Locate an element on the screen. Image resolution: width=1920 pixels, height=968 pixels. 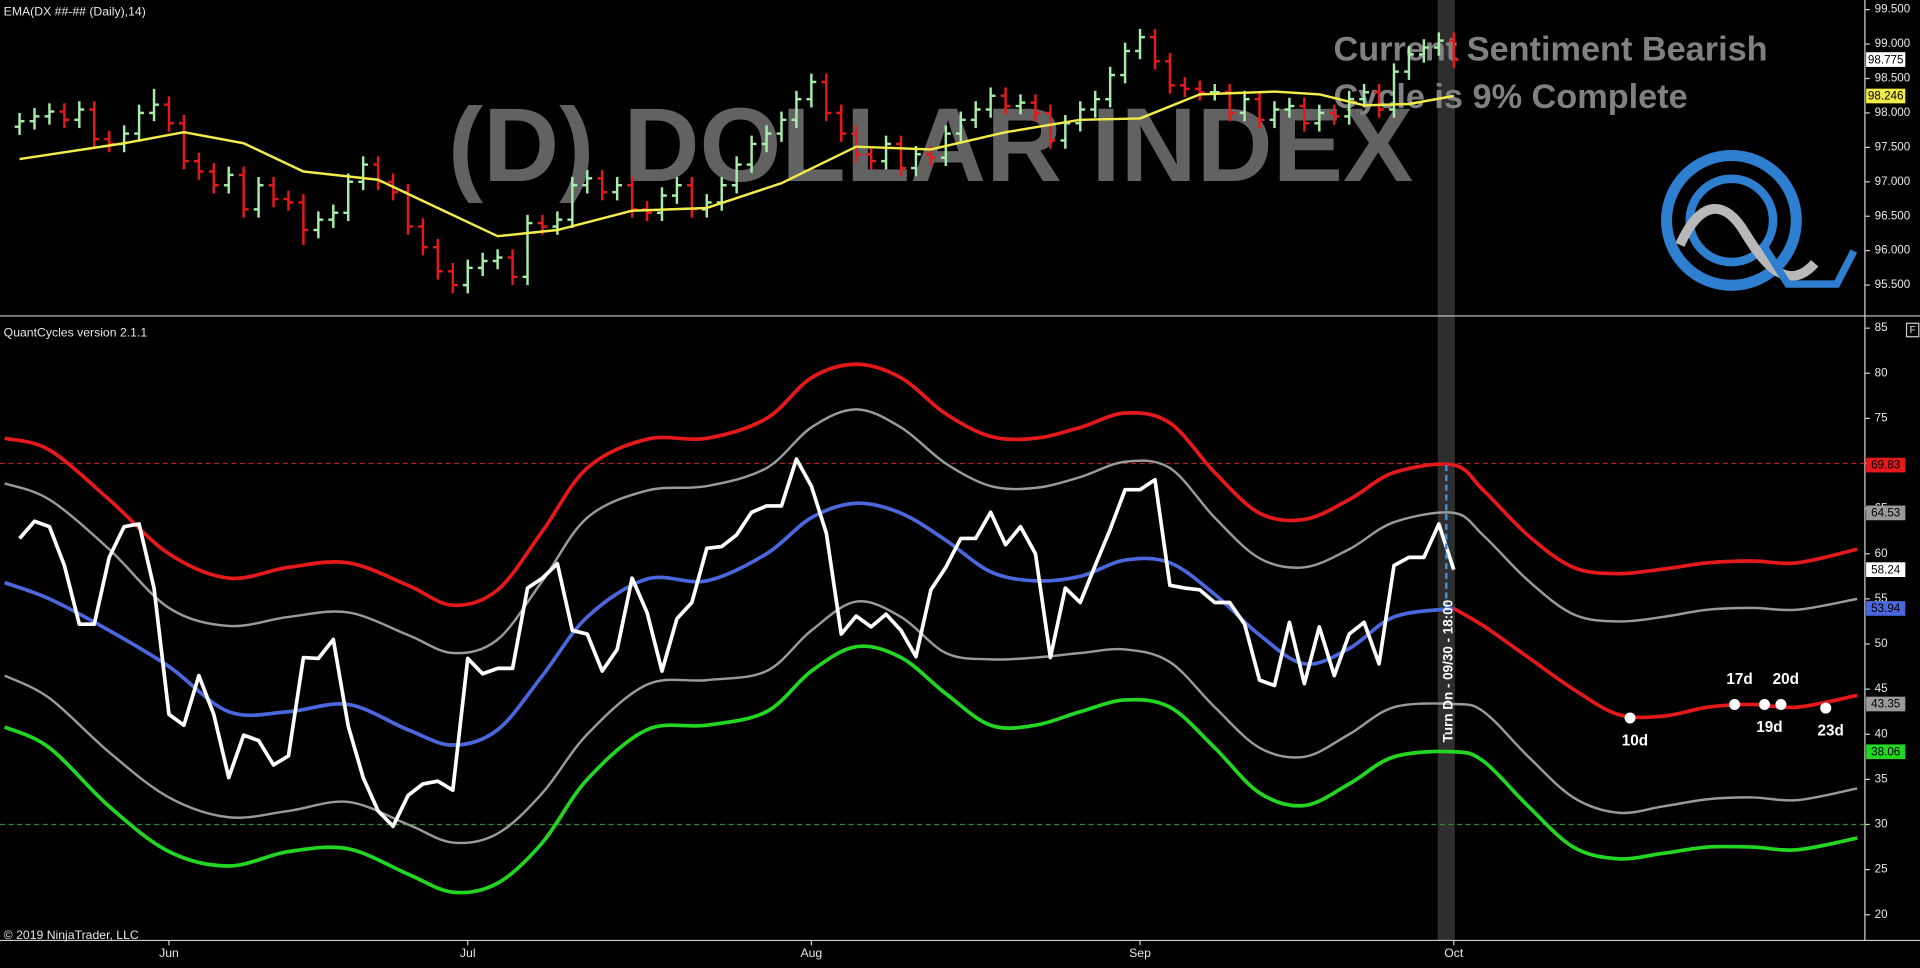
y-tick-label: 75 is located at coordinates (1881, 417).